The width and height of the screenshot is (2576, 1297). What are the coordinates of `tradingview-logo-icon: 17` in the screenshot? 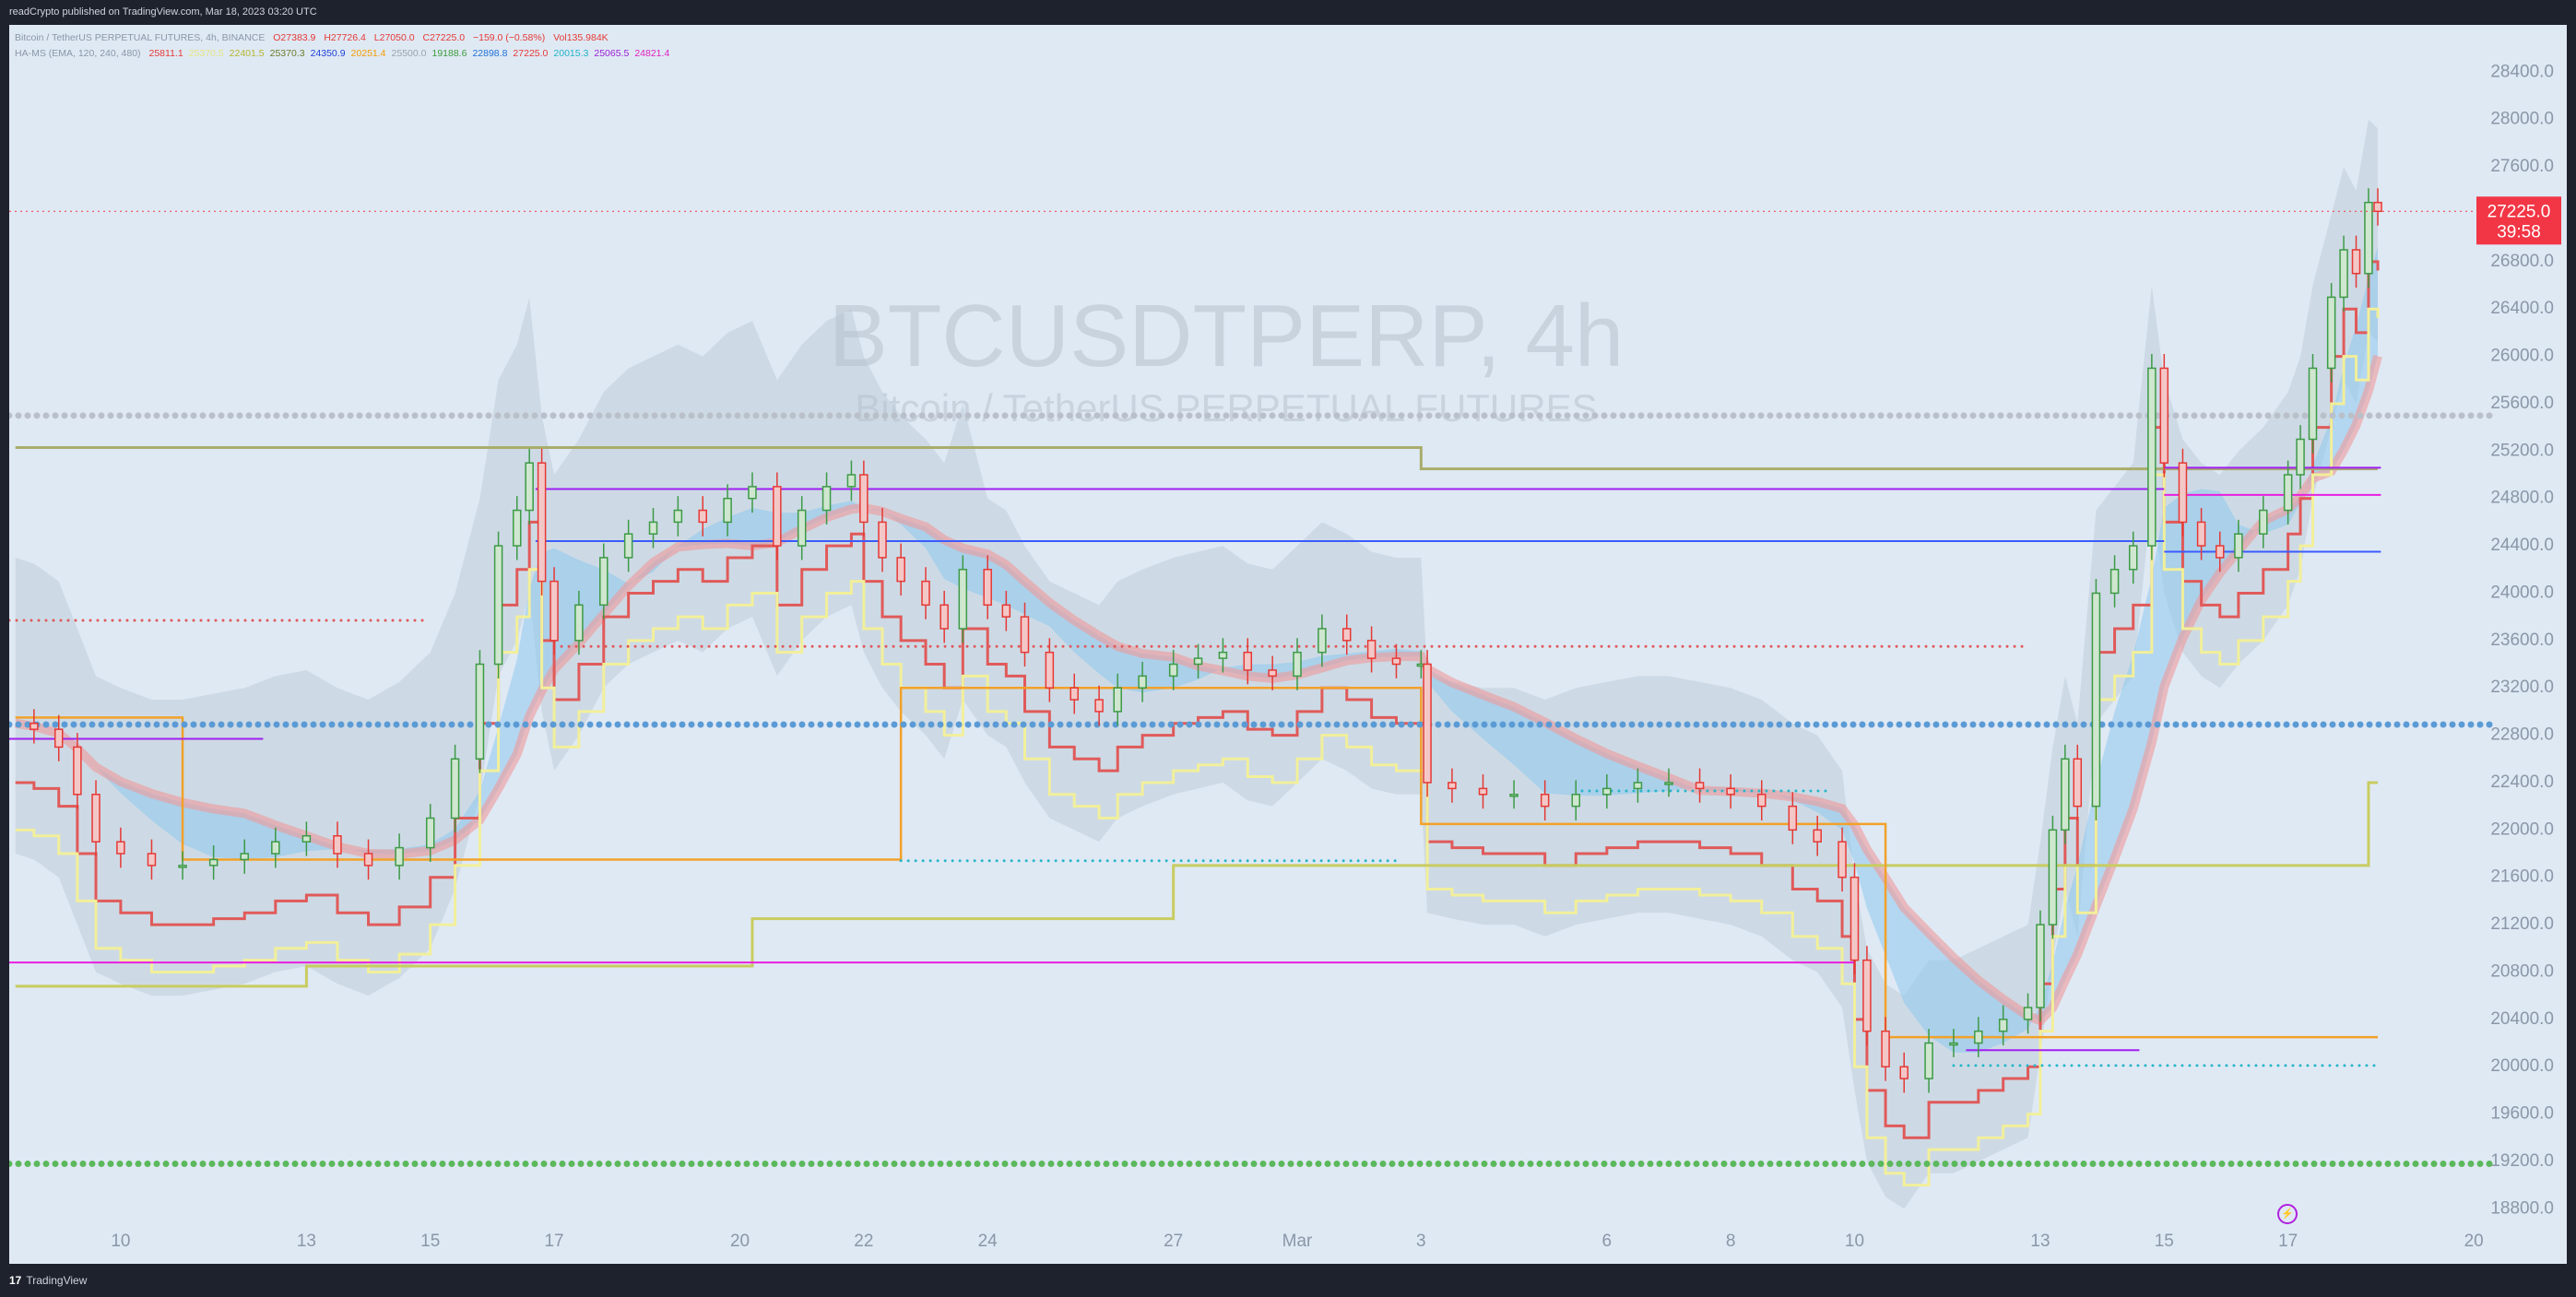 It's located at (15, 1280).